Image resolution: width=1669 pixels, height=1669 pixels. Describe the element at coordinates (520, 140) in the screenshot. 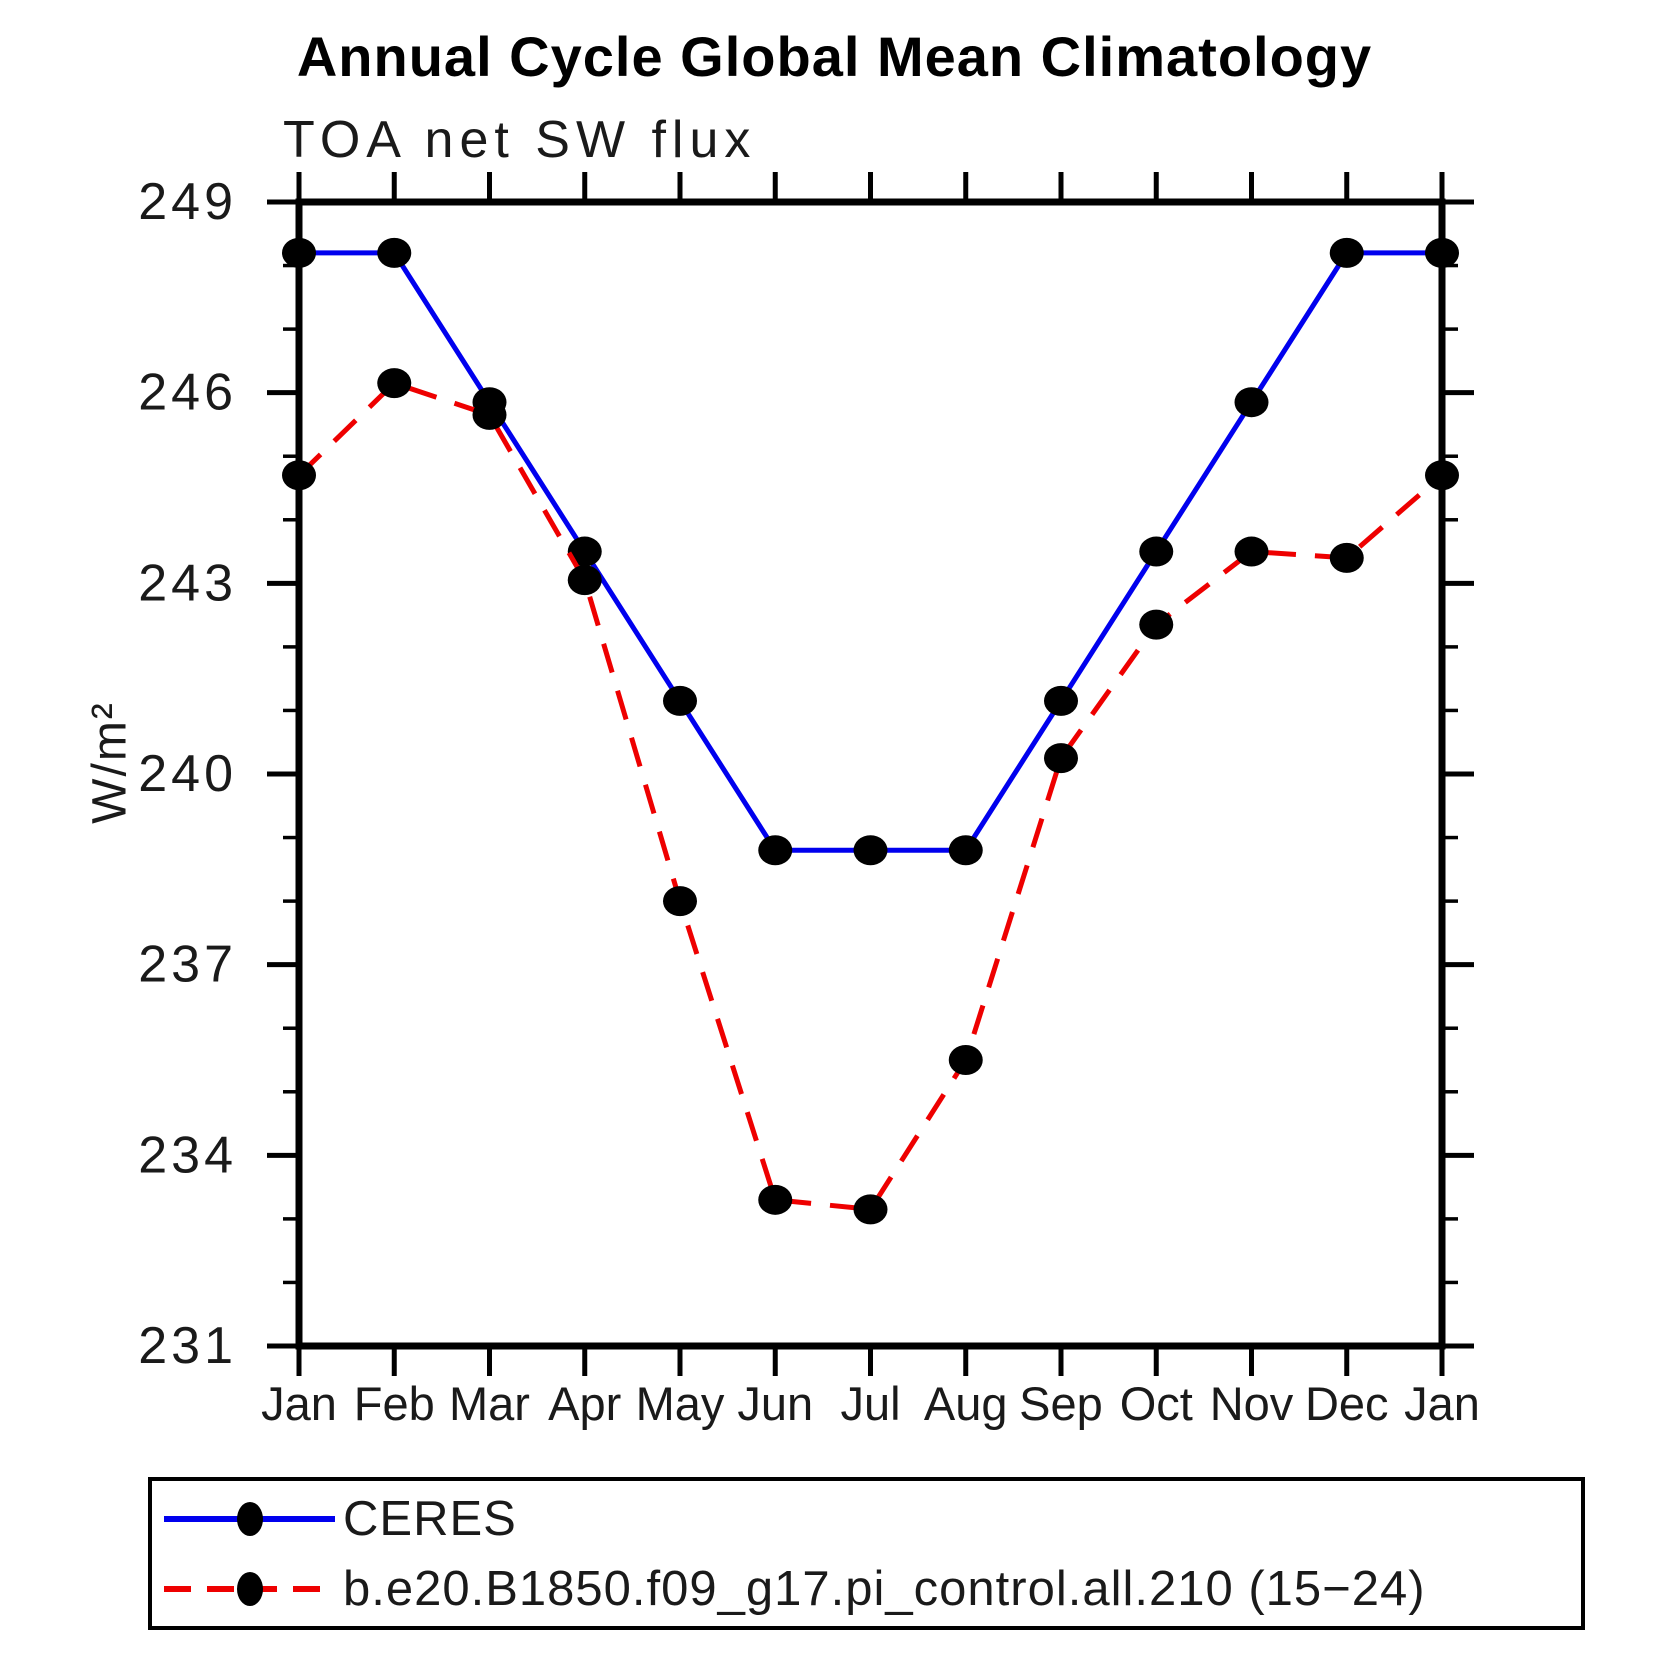

I see `chart-subtitle: TOA net SW flux` at that location.